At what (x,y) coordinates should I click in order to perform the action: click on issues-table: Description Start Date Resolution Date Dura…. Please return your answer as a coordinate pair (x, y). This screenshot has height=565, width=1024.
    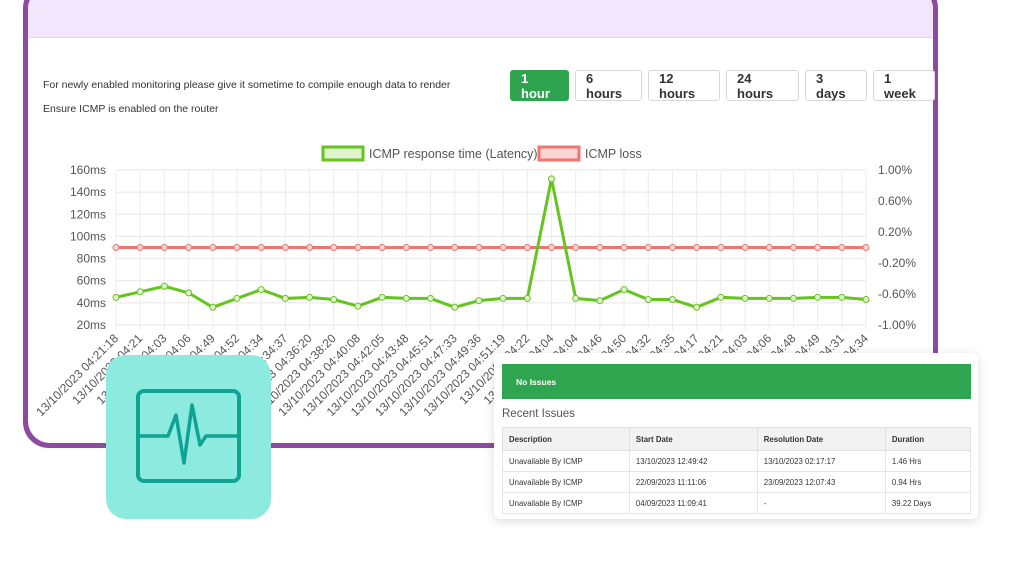
    Looking at the image, I should click on (737, 470).